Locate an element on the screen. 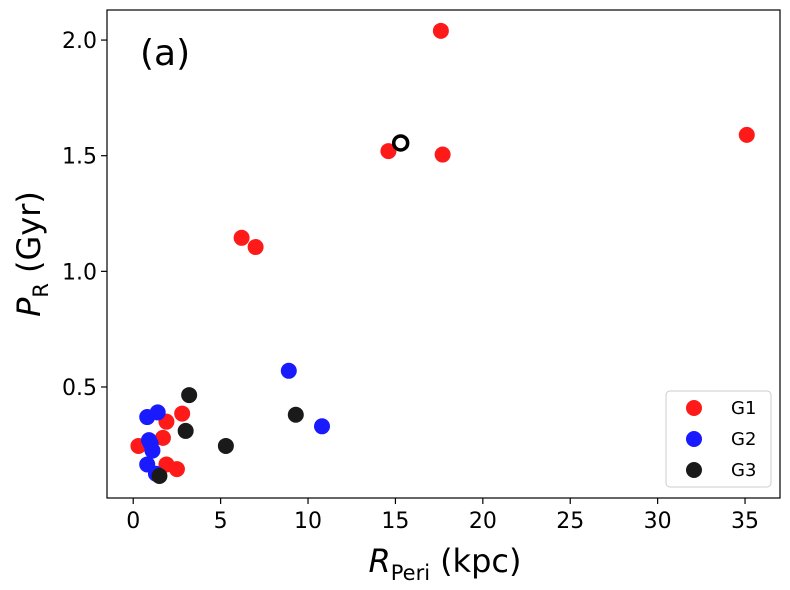 The width and height of the screenshot is (790, 590). y-axis-label-unit: (Gyr) is located at coordinates (29, 232).